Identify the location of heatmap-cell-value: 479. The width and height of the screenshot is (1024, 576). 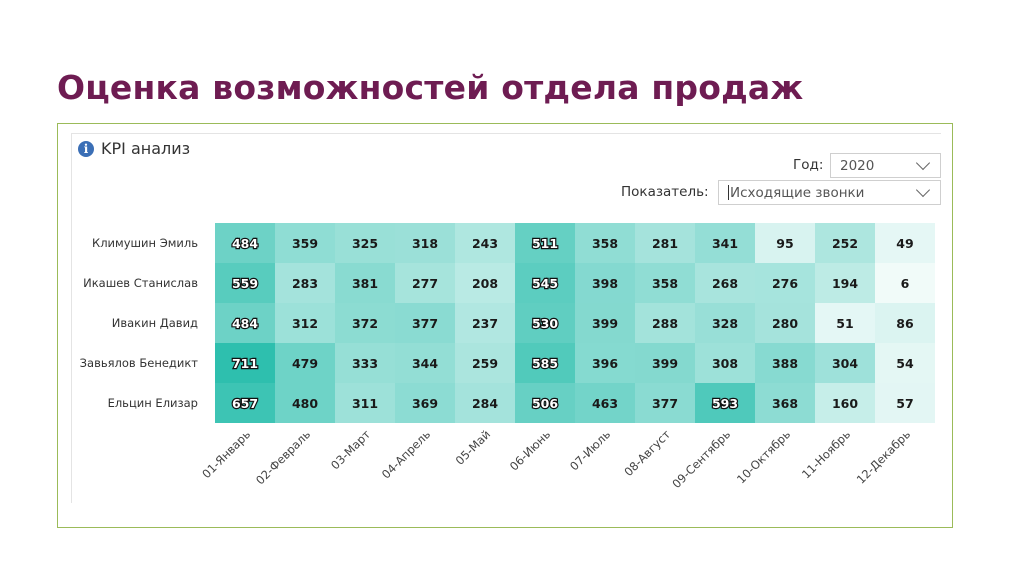
(305, 363).